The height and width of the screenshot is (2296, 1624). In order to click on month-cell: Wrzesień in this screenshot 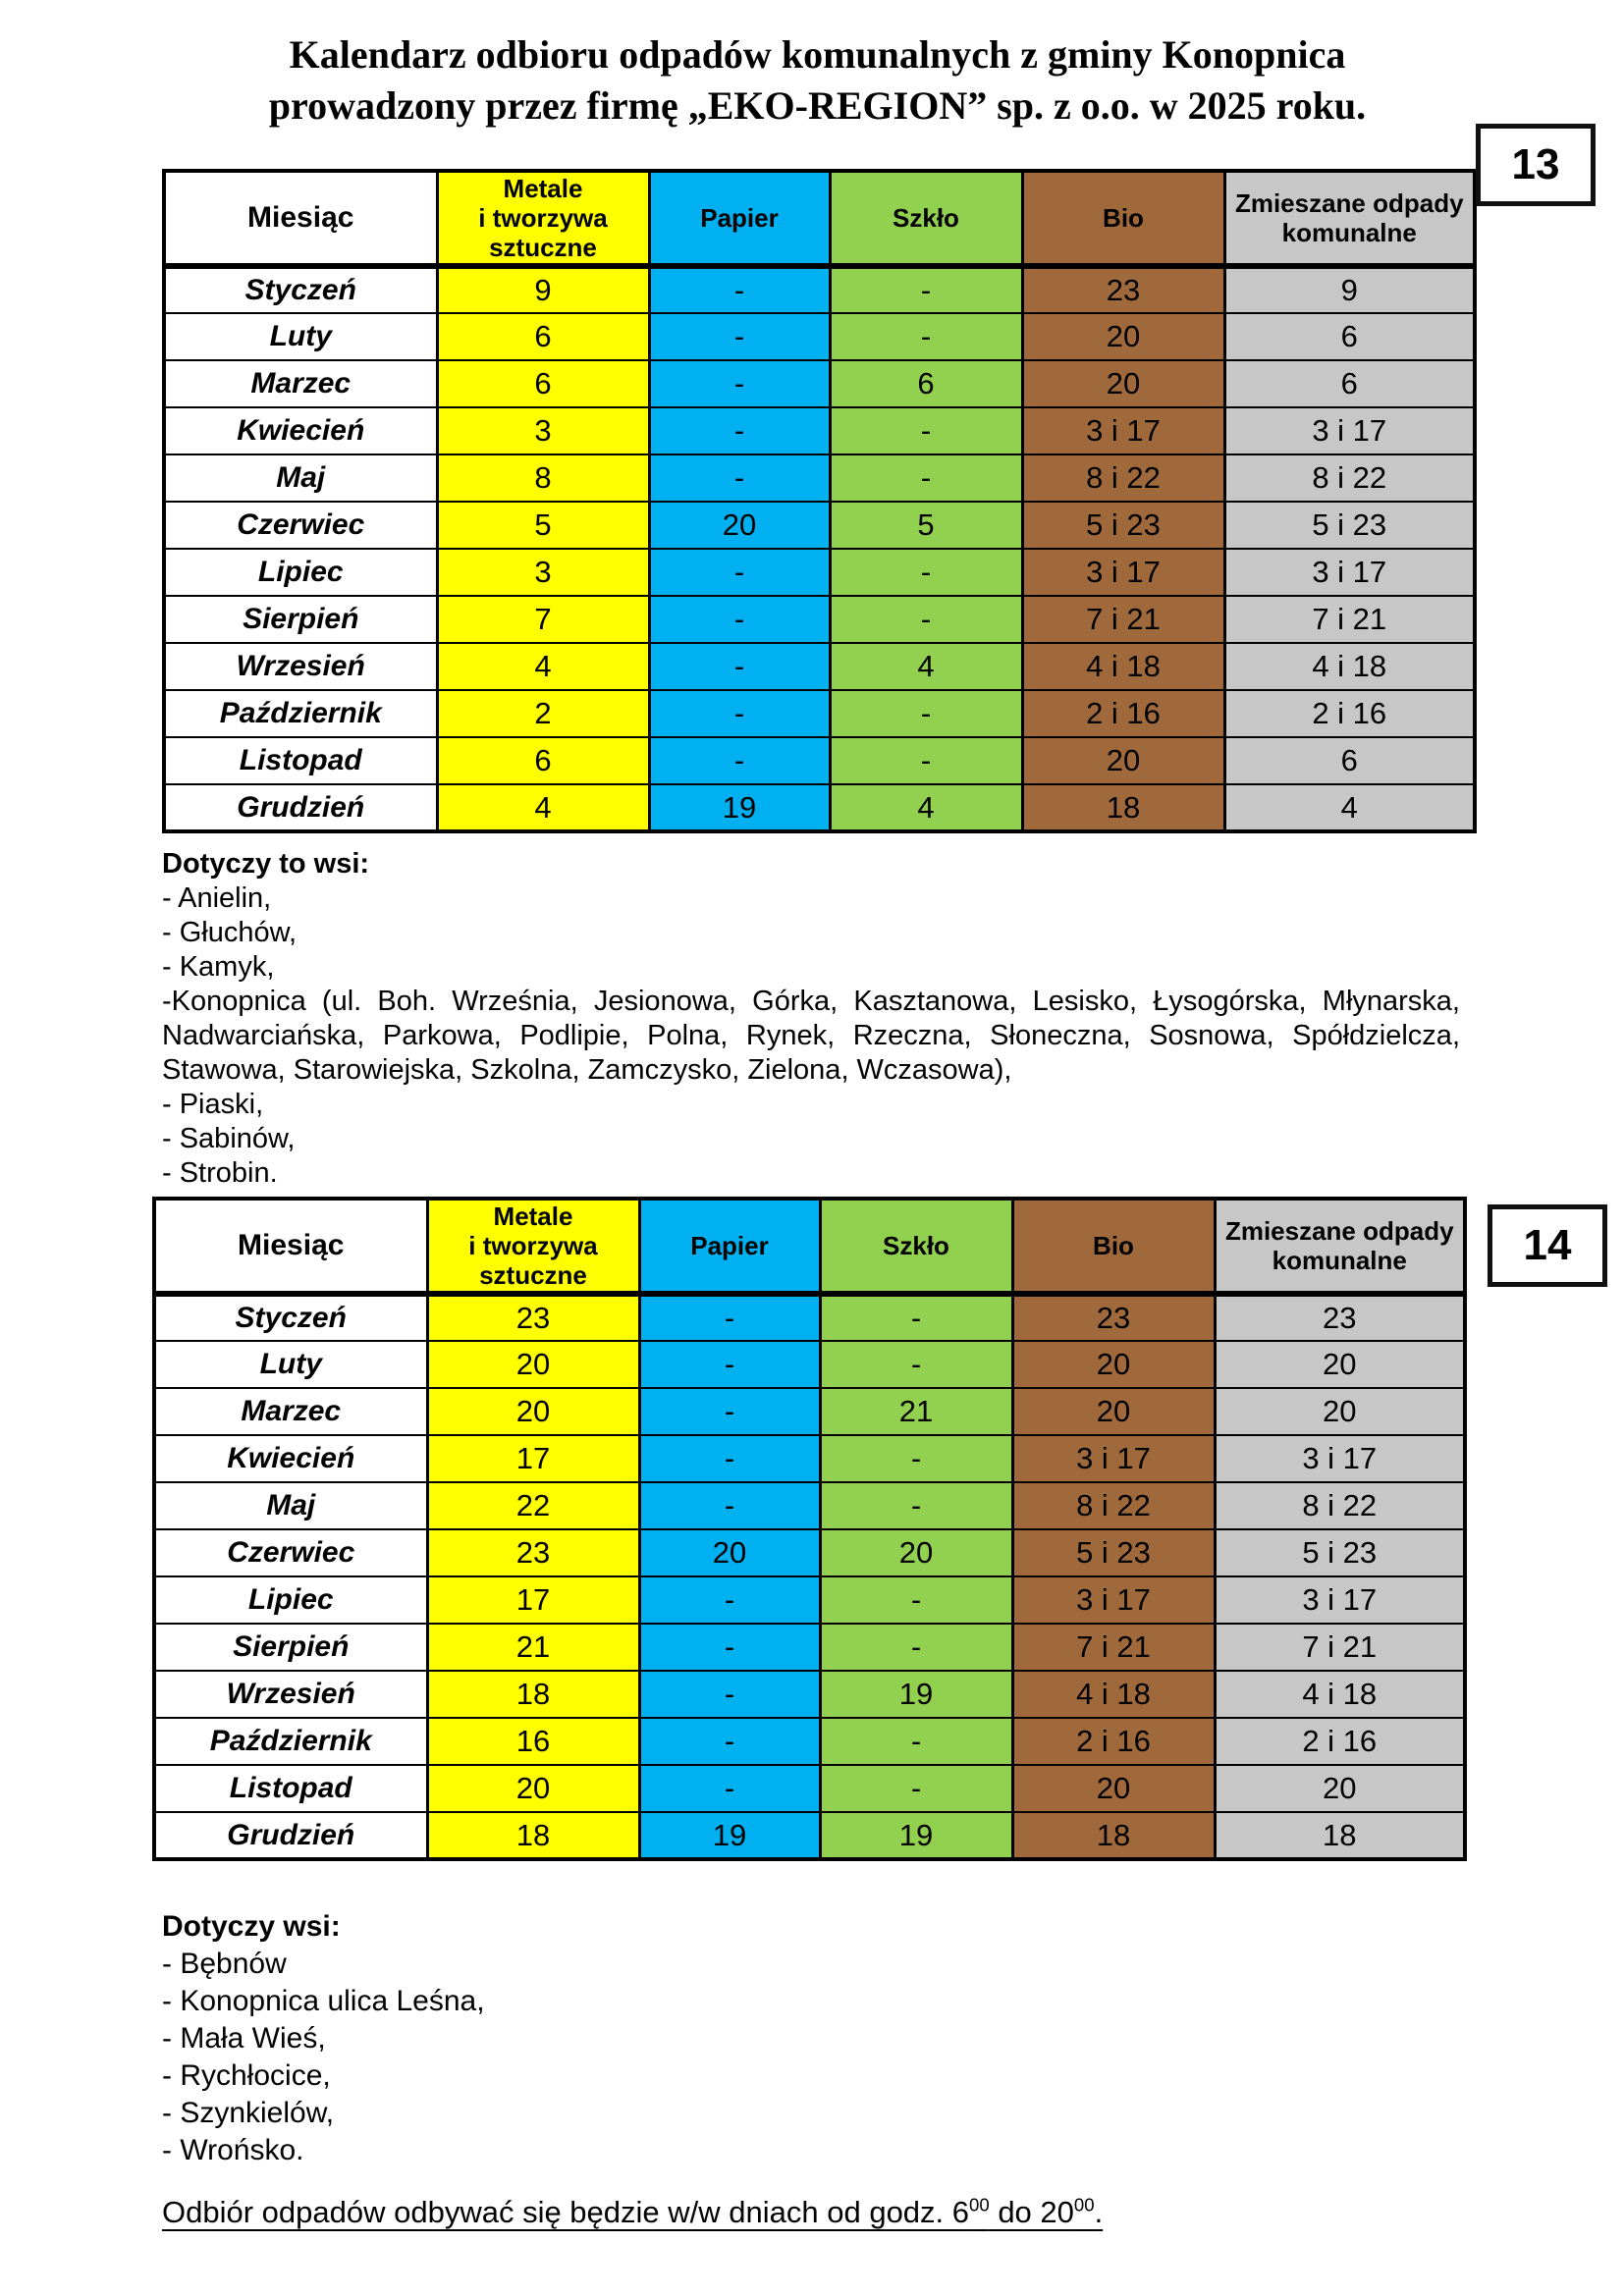, I will do `click(300, 666)`.